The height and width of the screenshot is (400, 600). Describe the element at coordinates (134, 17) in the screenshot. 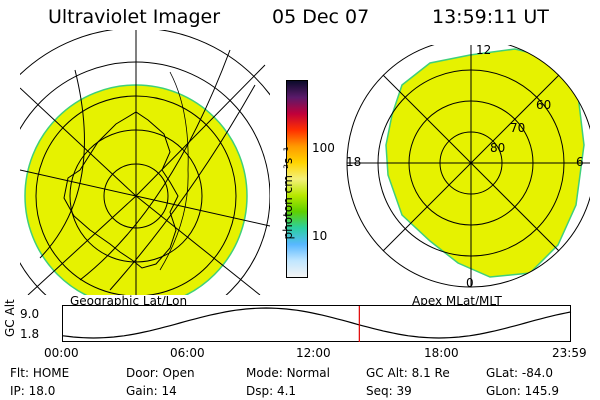

I see `instrument-title: Ultraviolet Imager` at that location.